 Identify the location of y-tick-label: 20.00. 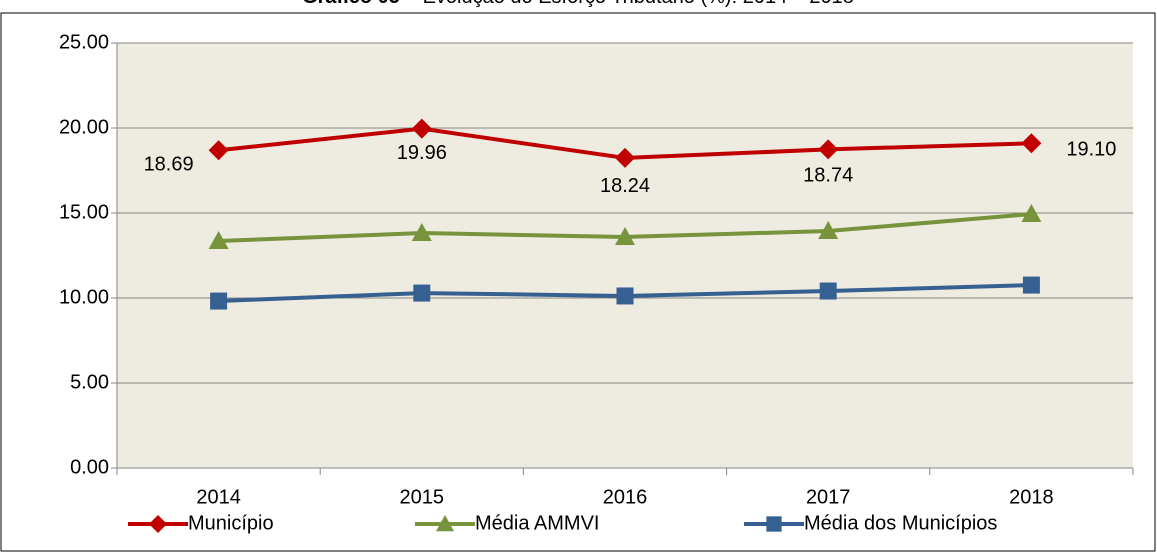
(84, 127).